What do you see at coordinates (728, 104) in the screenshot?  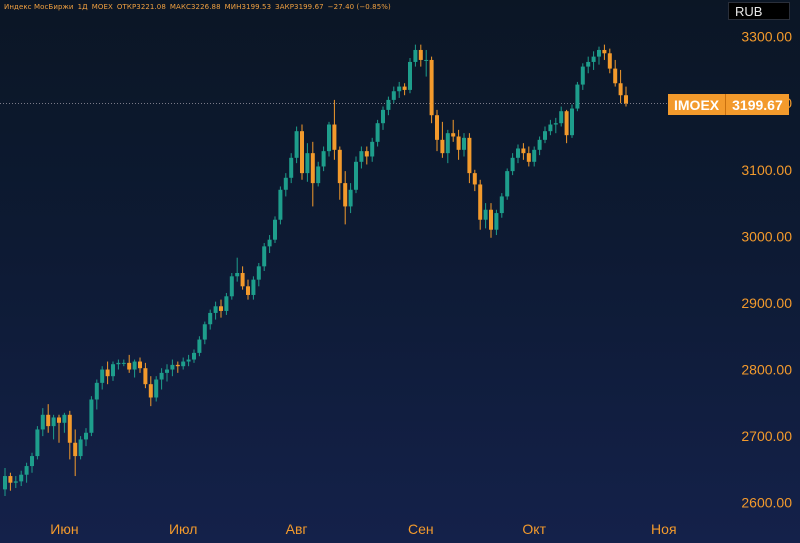 I see `last-price-tag: IMOEX 3199.67` at bounding box center [728, 104].